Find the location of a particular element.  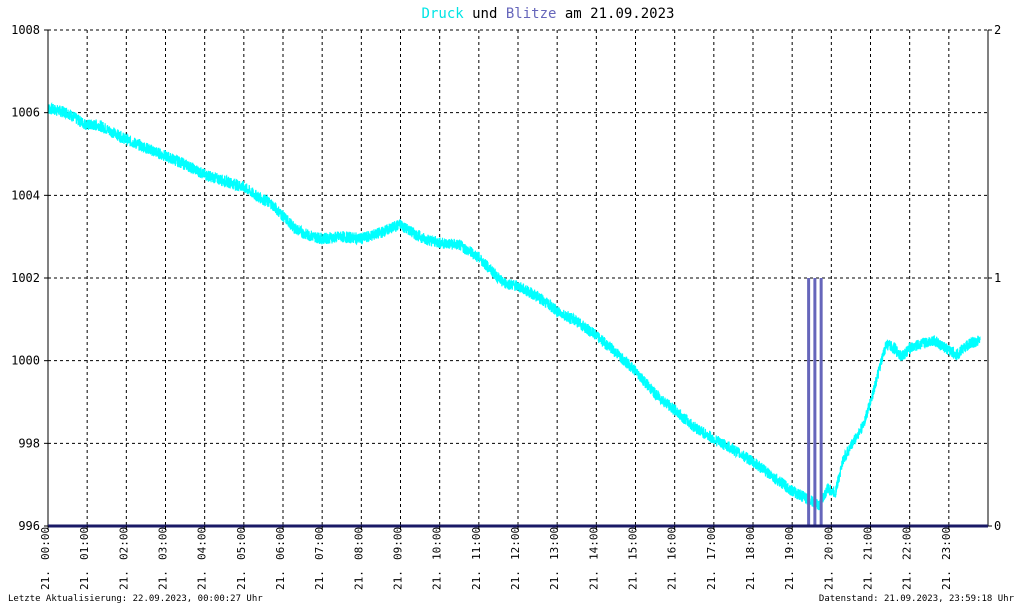

x-tick-label-time: 04:00 is located at coordinates (202, 543).